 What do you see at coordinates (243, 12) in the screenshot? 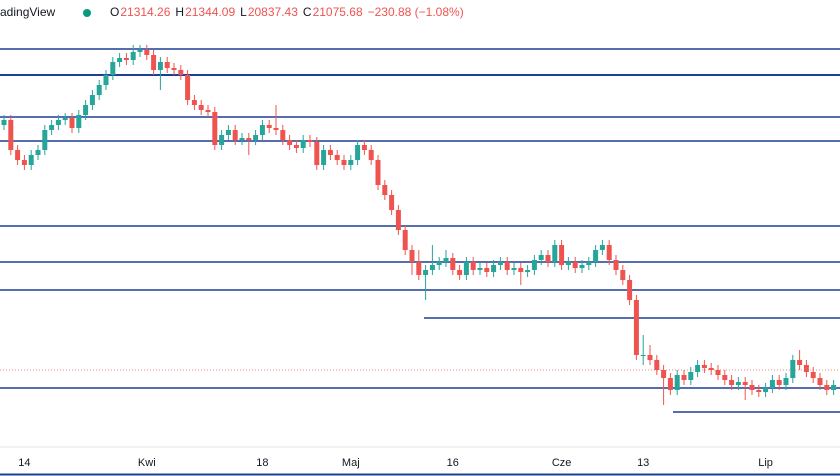
I see `ohlc-label: L` at bounding box center [243, 12].